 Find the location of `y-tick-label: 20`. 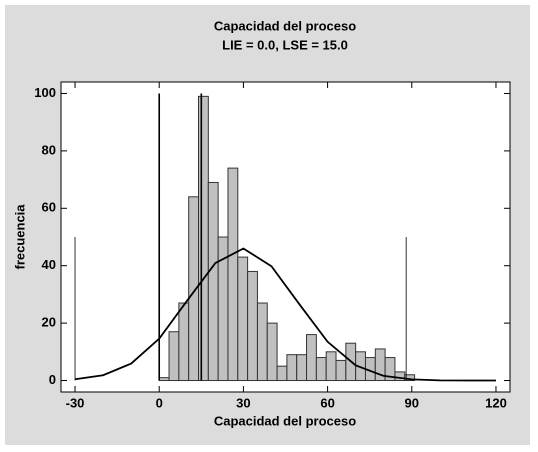

y-tick-label: 20 is located at coordinates (49, 322).